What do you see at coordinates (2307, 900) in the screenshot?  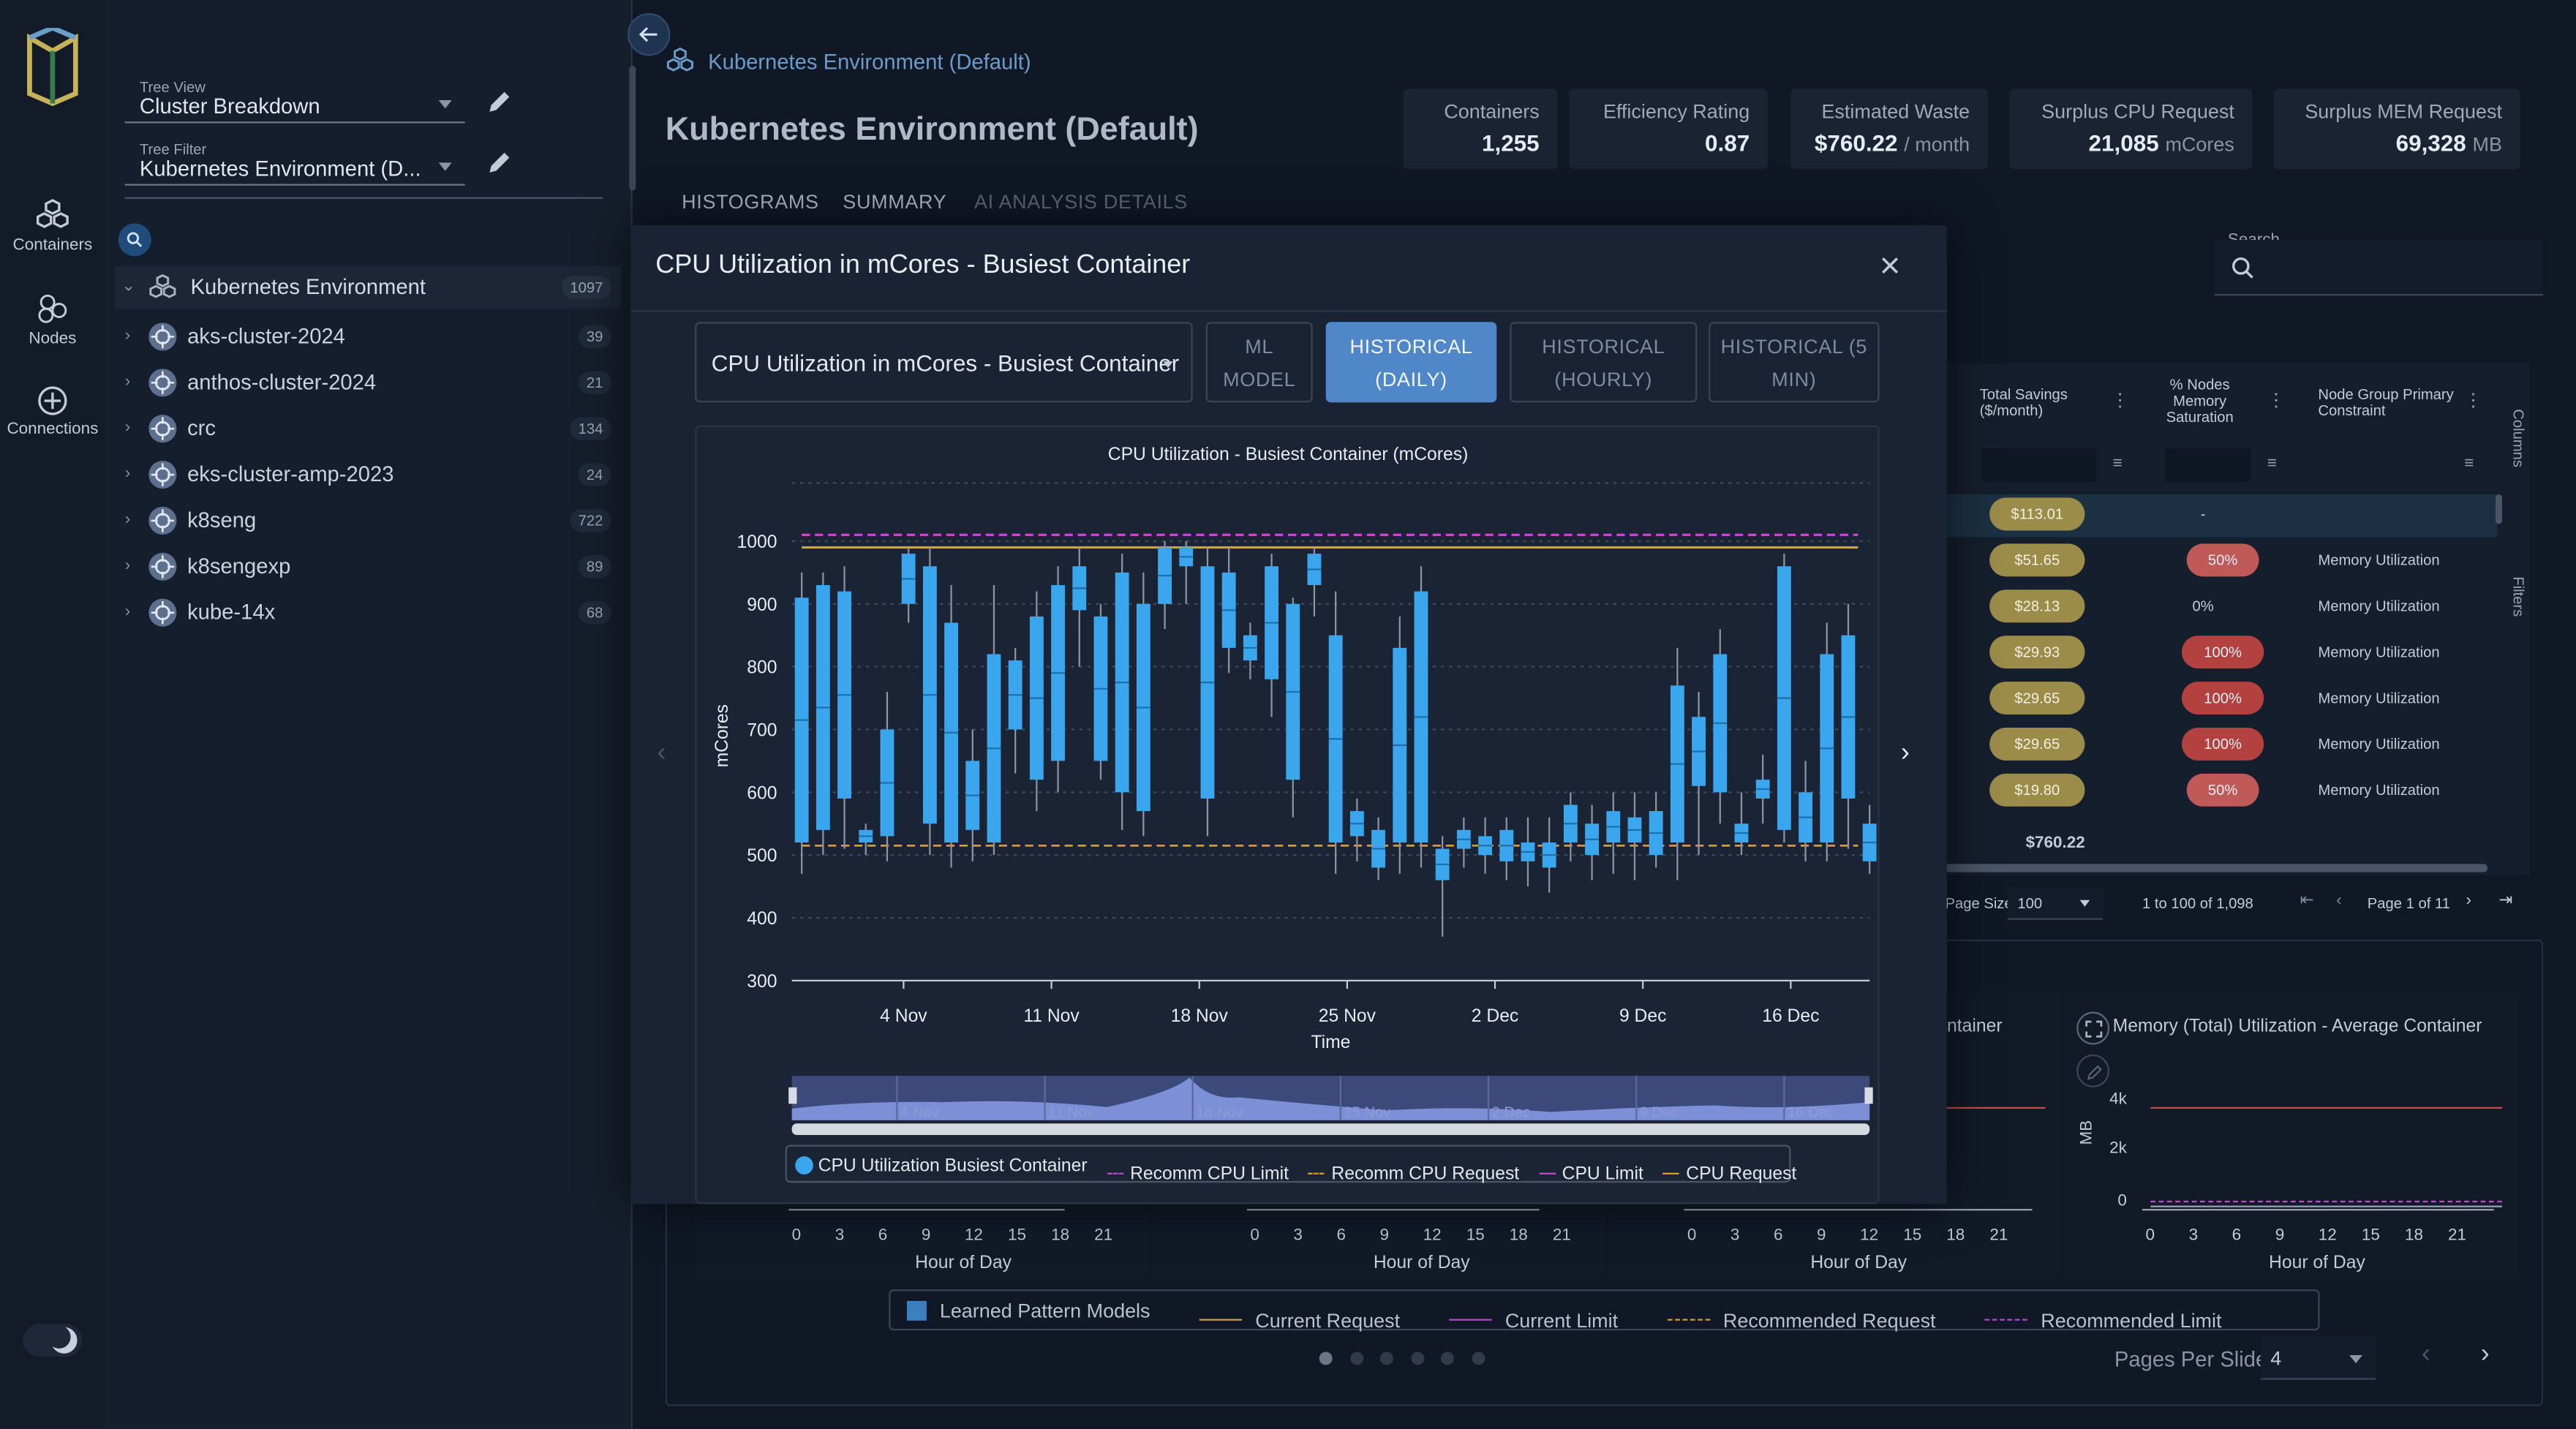 I see `first-page-icon: ⇤` at bounding box center [2307, 900].